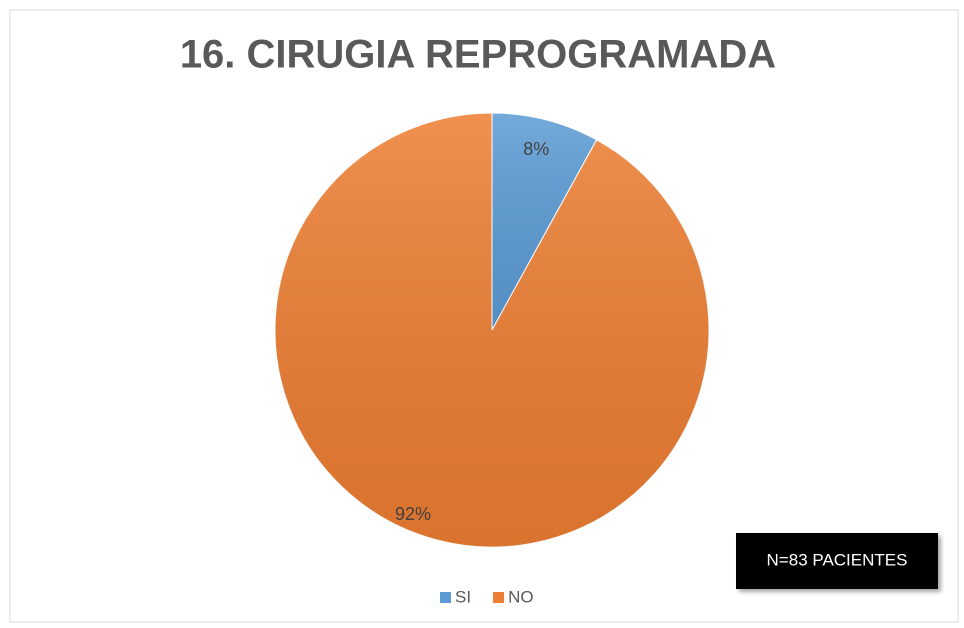 The width and height of the screenshot is (964, 628). Describe the element at coordinates (413, 514) in the screenshot. I see `data-label: 92%` at that location.